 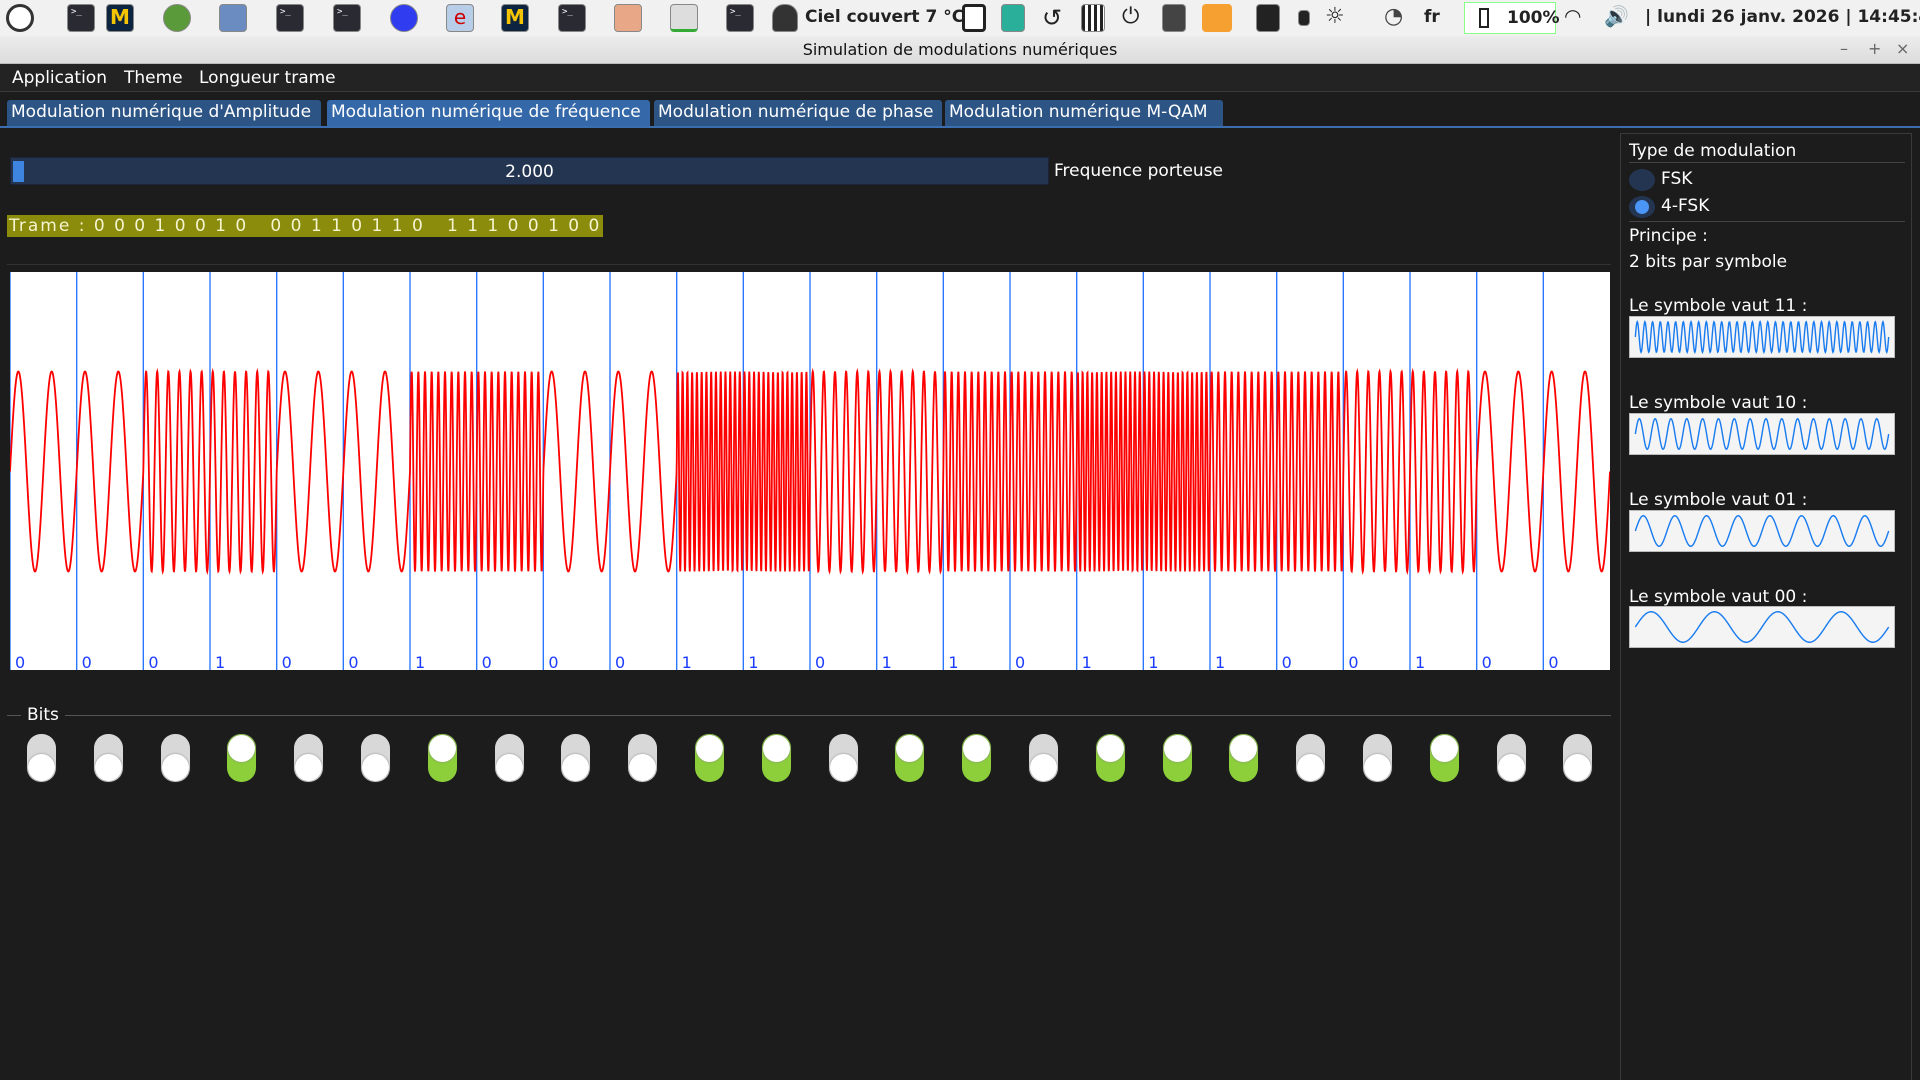 What do you see at coordinates (885, 17) in the screenshot?
I see `weather-text: Ciel couvert 7 °C` at bounding box center [885, 17].